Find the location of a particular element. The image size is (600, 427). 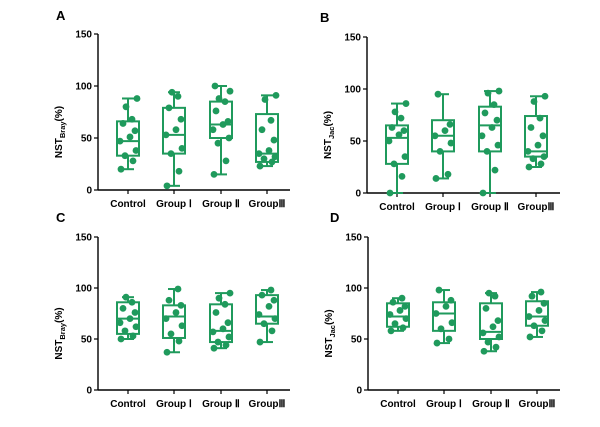

box-iqr is located at coordinates (267, 138).